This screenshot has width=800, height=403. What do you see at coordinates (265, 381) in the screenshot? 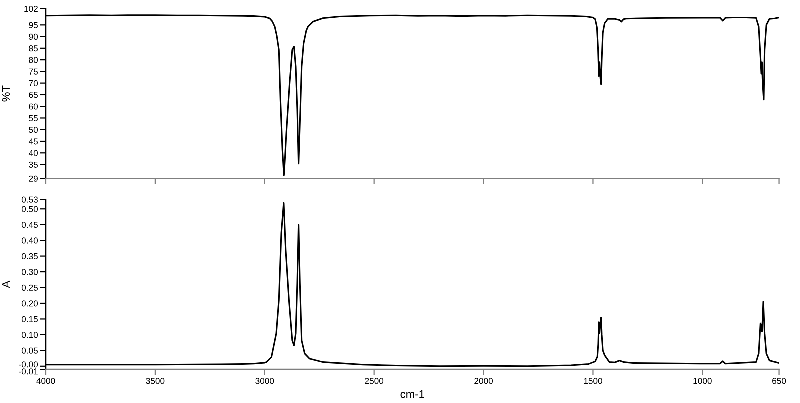
I see `x-tick-label: 3000` at bounding box center [265, 381].